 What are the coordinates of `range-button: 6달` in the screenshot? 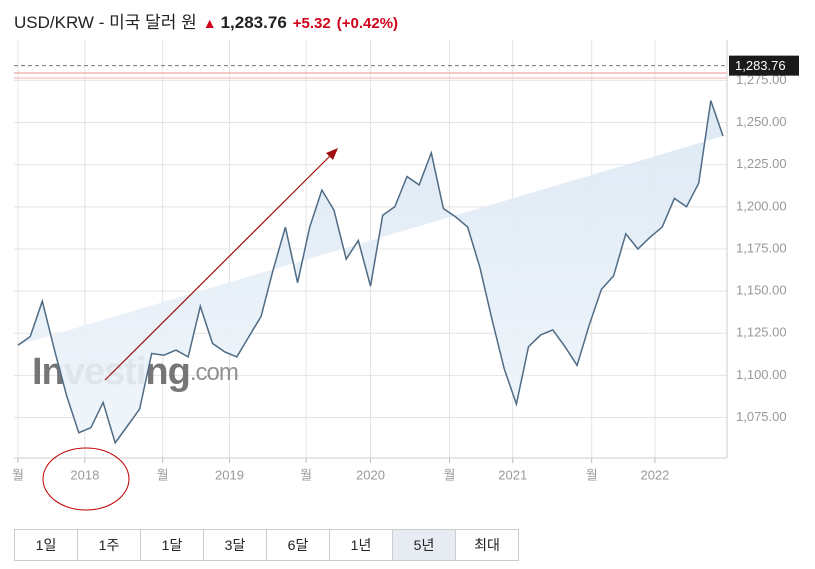 It's located at (298, 545).